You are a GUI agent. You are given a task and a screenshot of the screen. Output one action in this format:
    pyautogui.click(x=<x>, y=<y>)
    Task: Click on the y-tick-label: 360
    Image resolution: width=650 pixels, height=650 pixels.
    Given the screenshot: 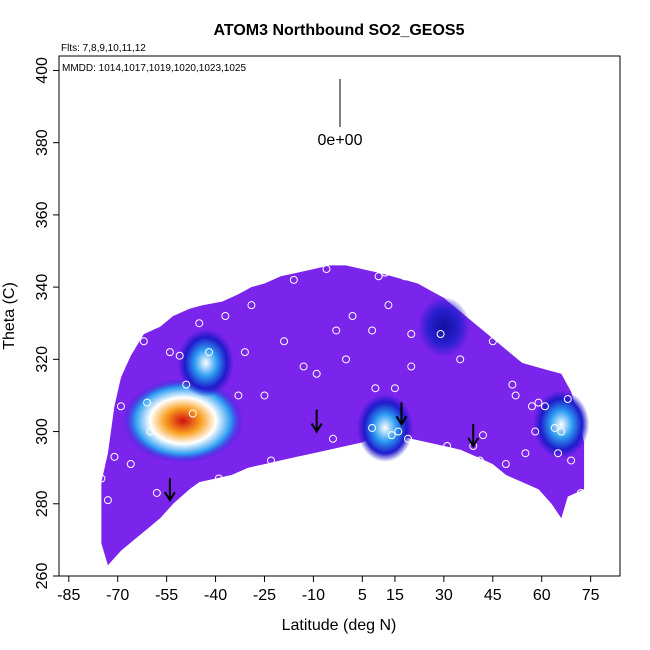 What is the action you would take?
    pyautogui.click(x=42, y=214)
    